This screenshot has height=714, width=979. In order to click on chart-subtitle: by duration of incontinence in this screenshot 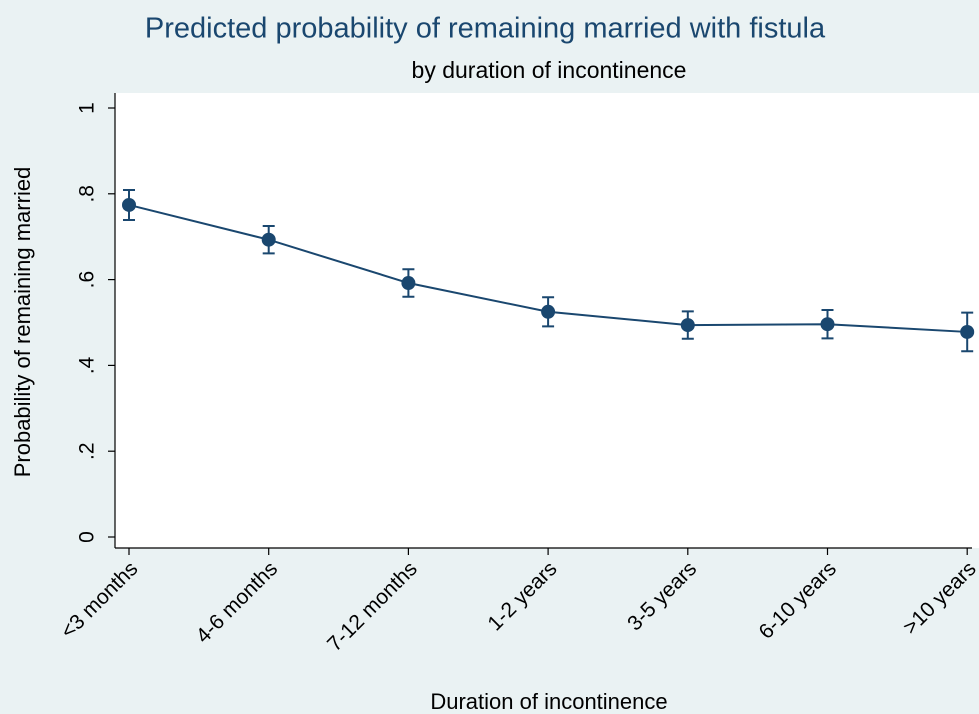, I will do `click(549, 70)`.